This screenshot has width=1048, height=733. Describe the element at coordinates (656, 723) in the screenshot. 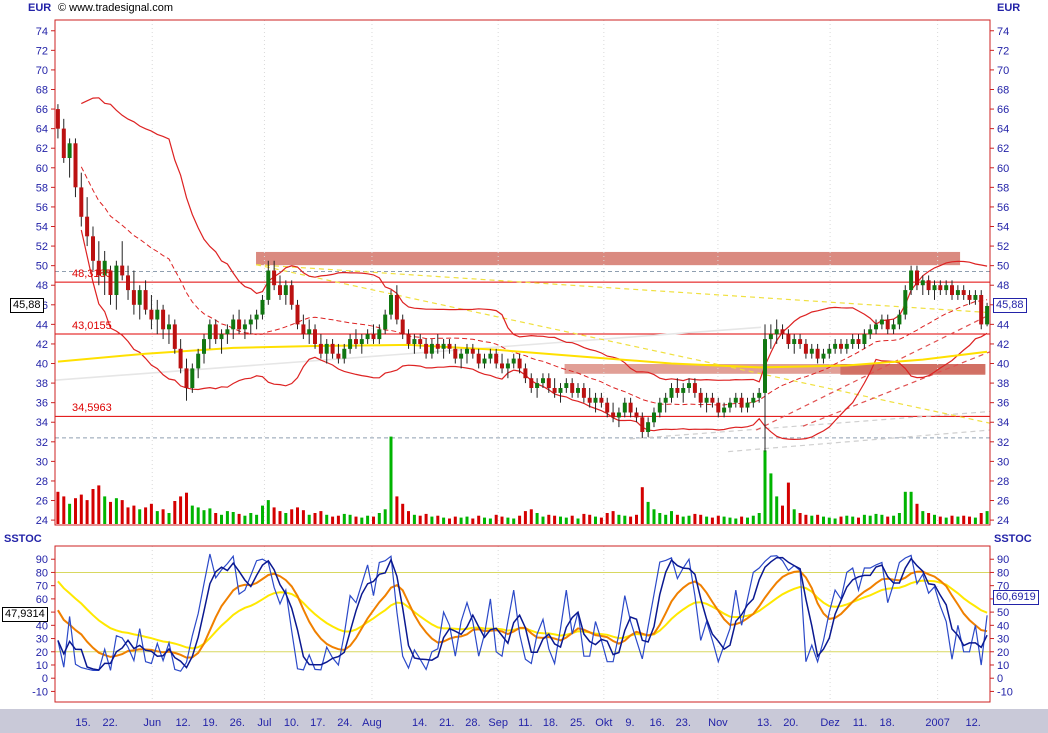

I see `date-axis-tick: 16.` at that location.